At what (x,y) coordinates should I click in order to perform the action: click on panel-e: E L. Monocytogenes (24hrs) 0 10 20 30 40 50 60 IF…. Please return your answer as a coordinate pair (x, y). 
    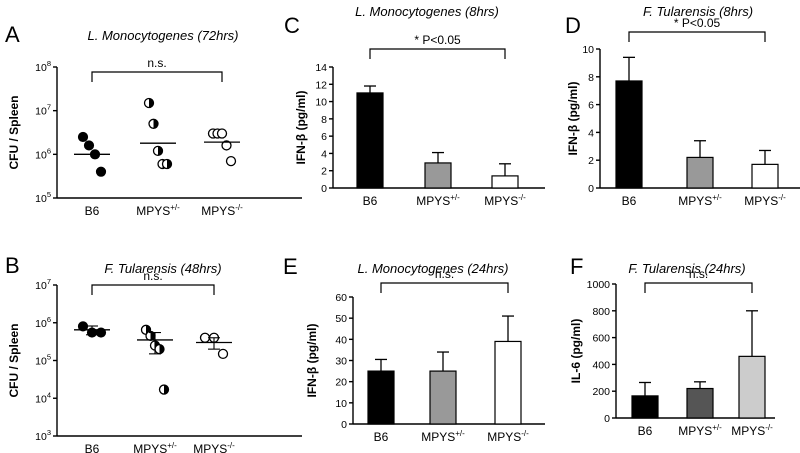
    Looking at the image, I should click on (414, 349).